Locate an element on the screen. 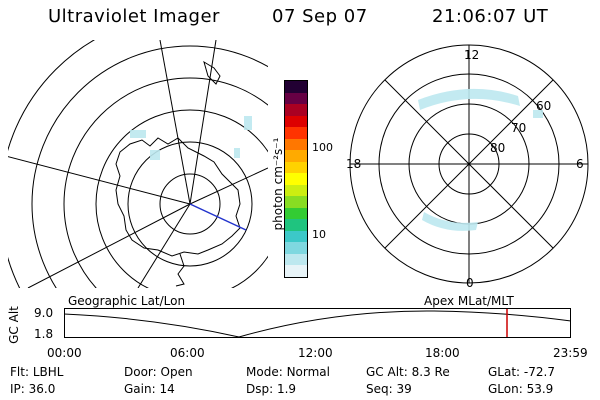  altitude-curve is located at coordinates (318, 324).